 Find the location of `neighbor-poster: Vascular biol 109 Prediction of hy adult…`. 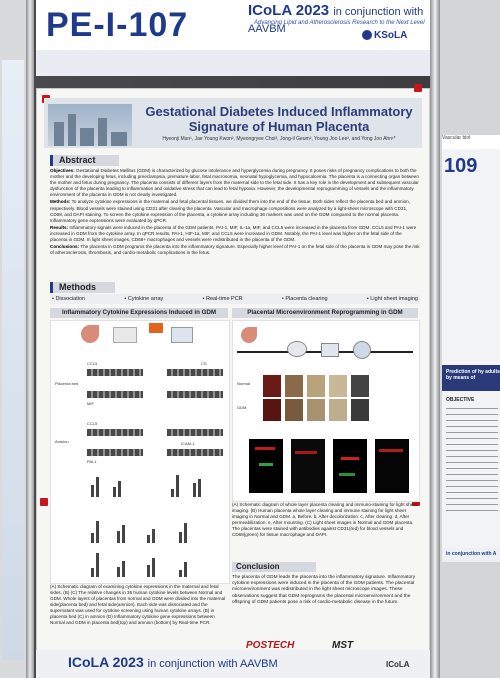

neighbor-poster: Vascular biol 109 Prediction of hy adult… is located at coordinates (471, 345).